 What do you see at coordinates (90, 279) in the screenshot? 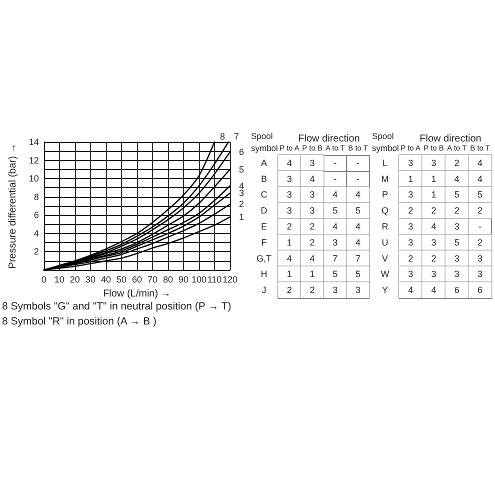
I see `x-tick-label: 30` at bounding box center [90, 279].